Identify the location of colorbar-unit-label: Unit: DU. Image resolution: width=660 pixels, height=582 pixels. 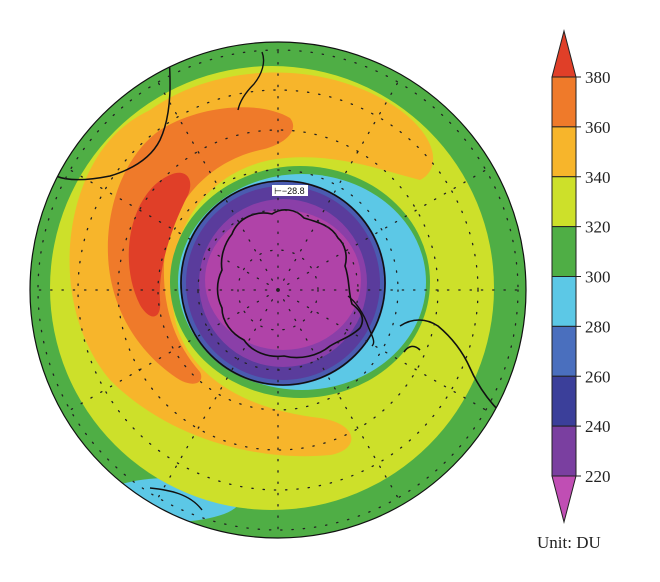
(569, 542).